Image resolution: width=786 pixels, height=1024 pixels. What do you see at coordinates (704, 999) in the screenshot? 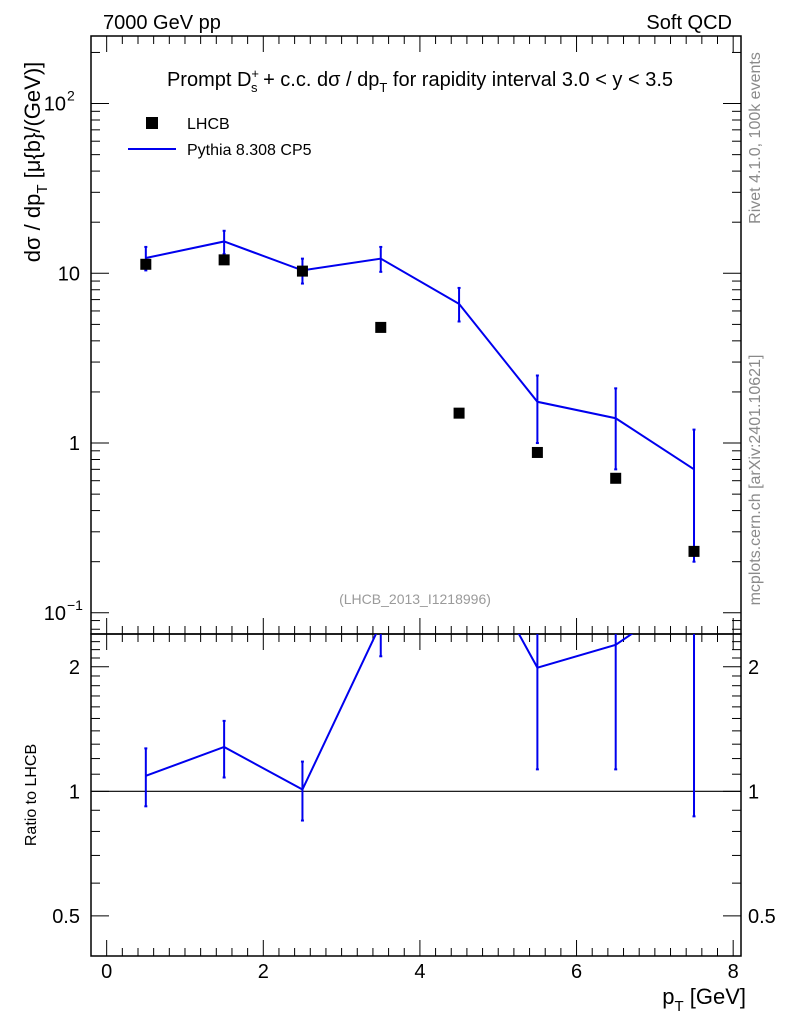
I see `x-axis-label: pT [GeV]` at bounding box center [704, 999].